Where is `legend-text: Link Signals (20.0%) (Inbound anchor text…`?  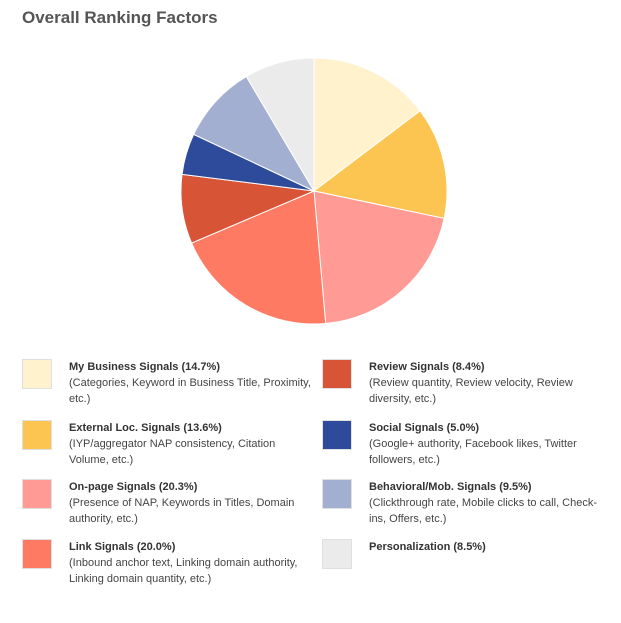
legend-text: Link Signals (20.0%) (Inbound anchor text… is located at coordinates (191, 563).